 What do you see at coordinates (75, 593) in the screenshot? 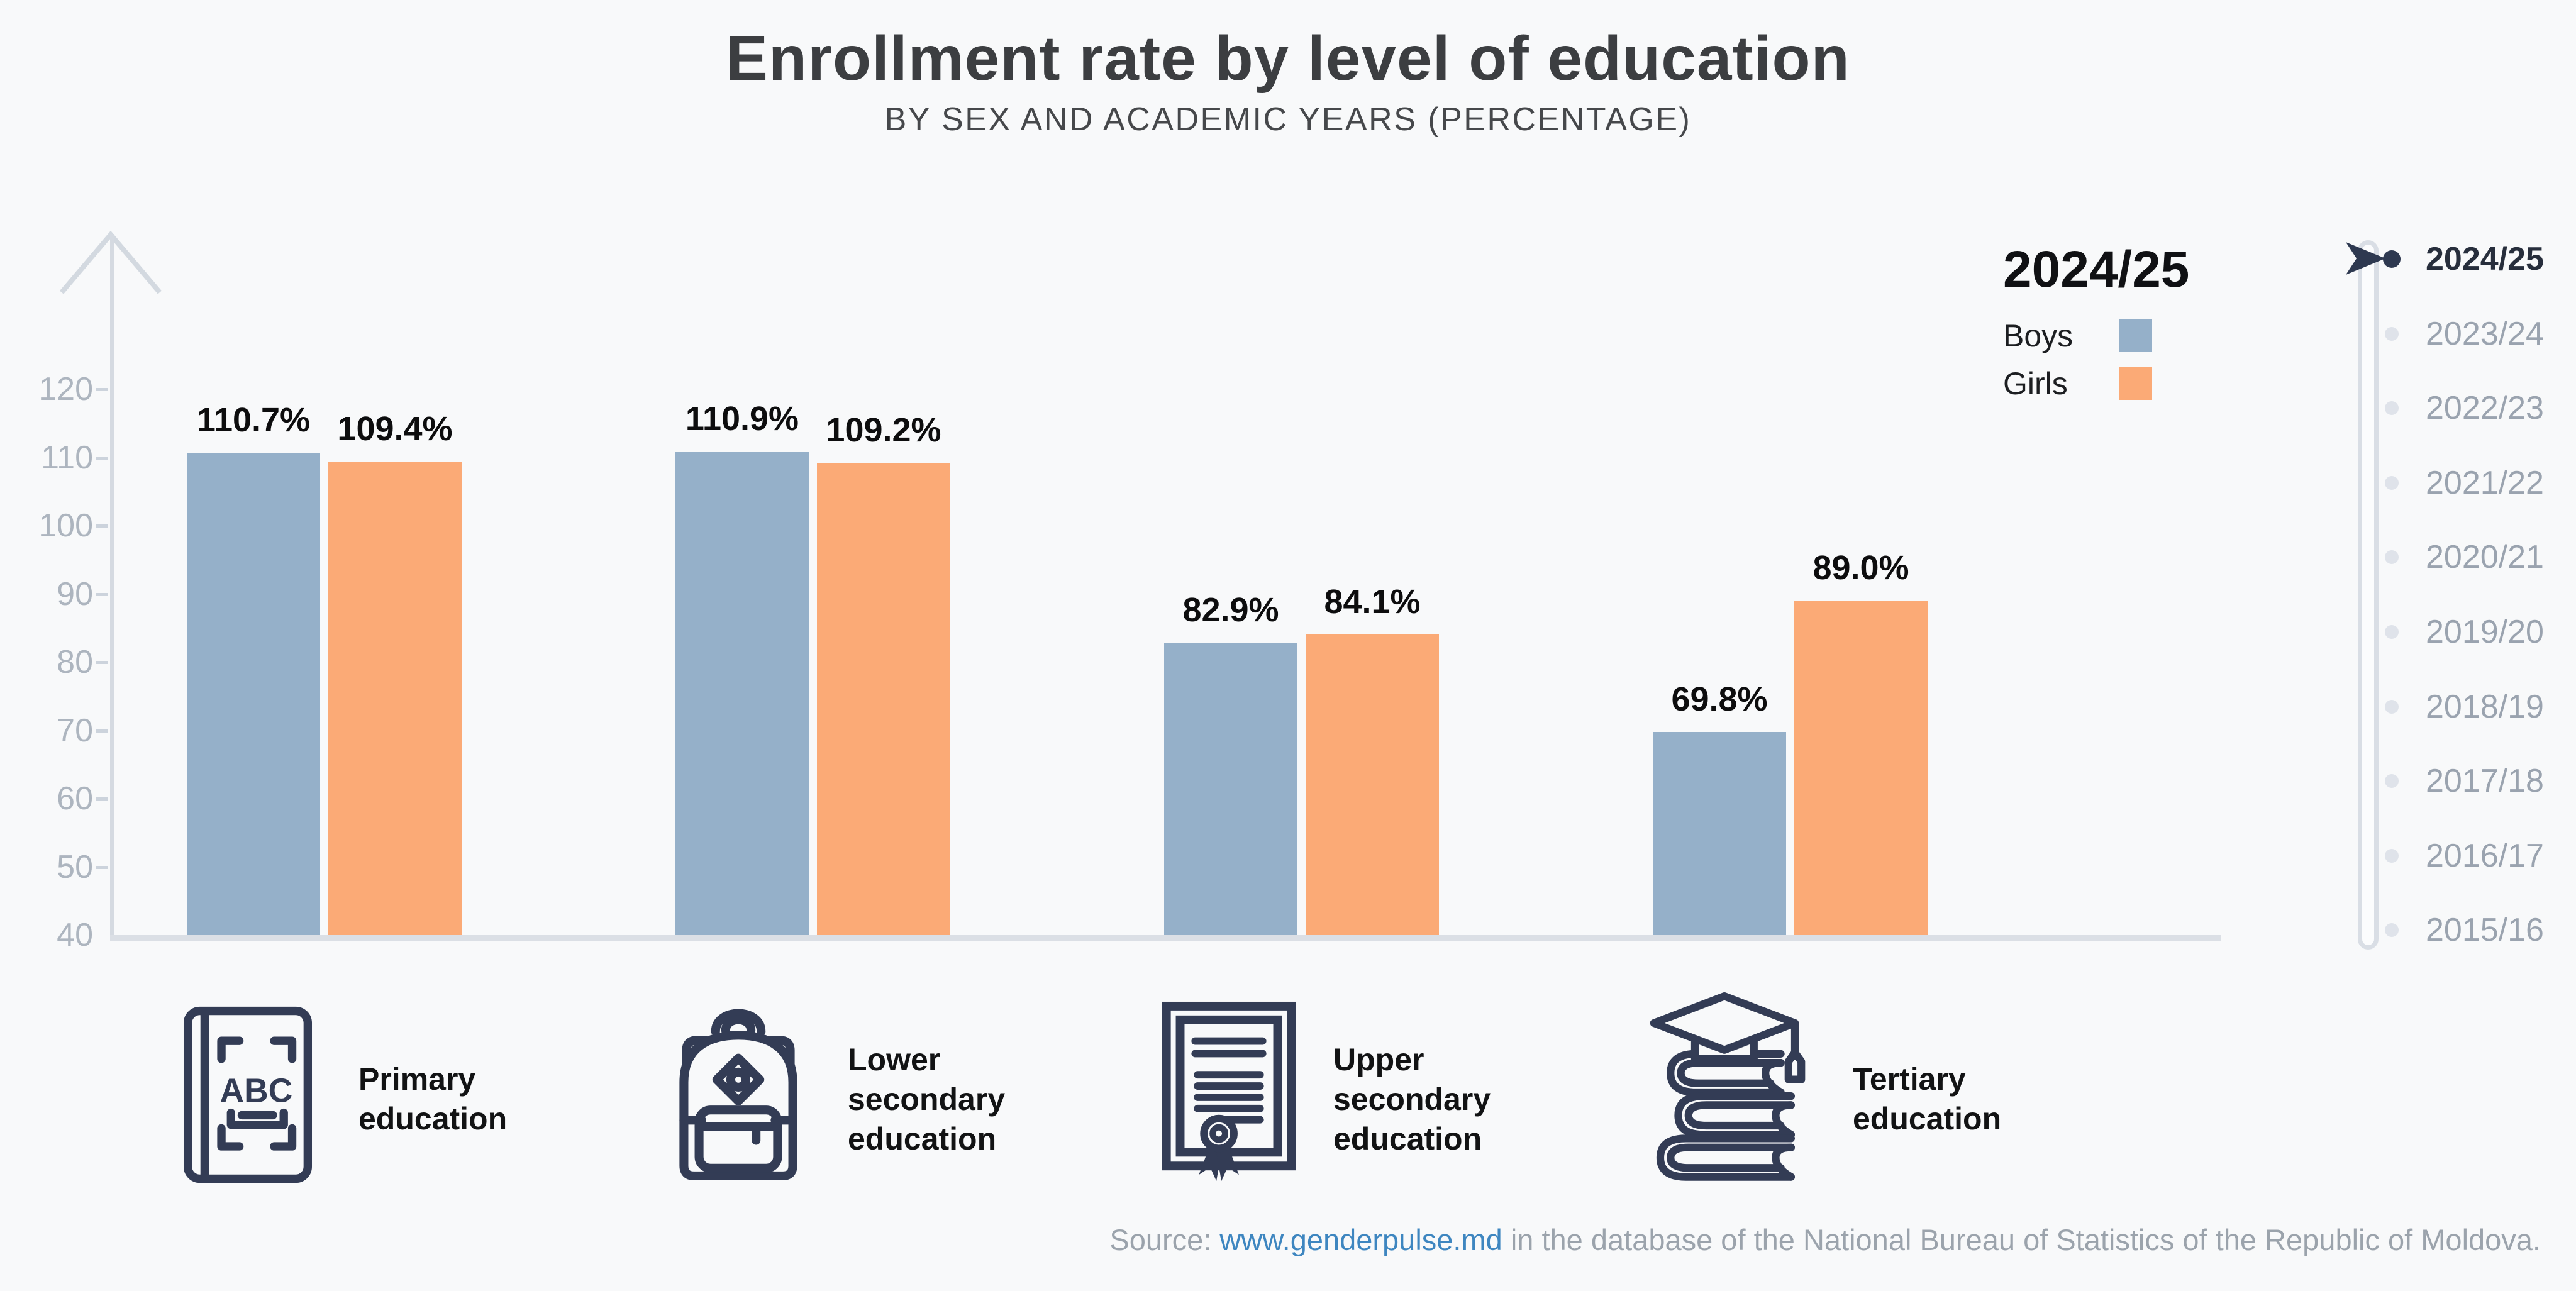
I see `y-axis-tick-label: 90` at bounding box center [75, 593].